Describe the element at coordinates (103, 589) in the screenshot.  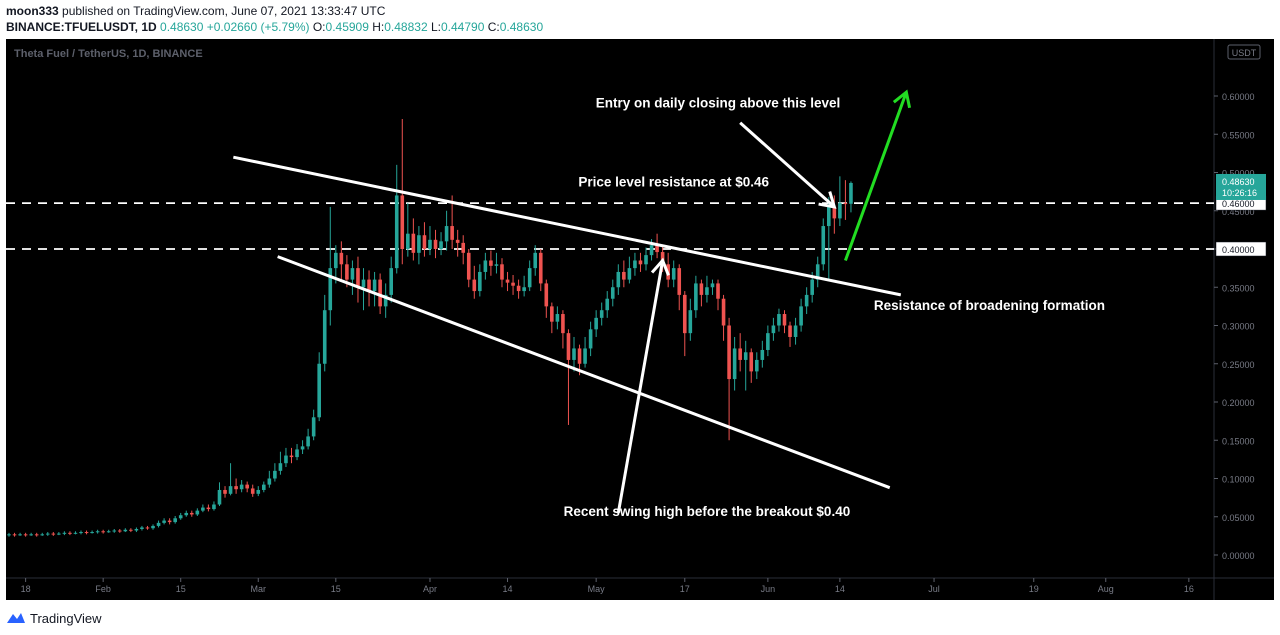
I see `x-tick-label: Feb` at that location.